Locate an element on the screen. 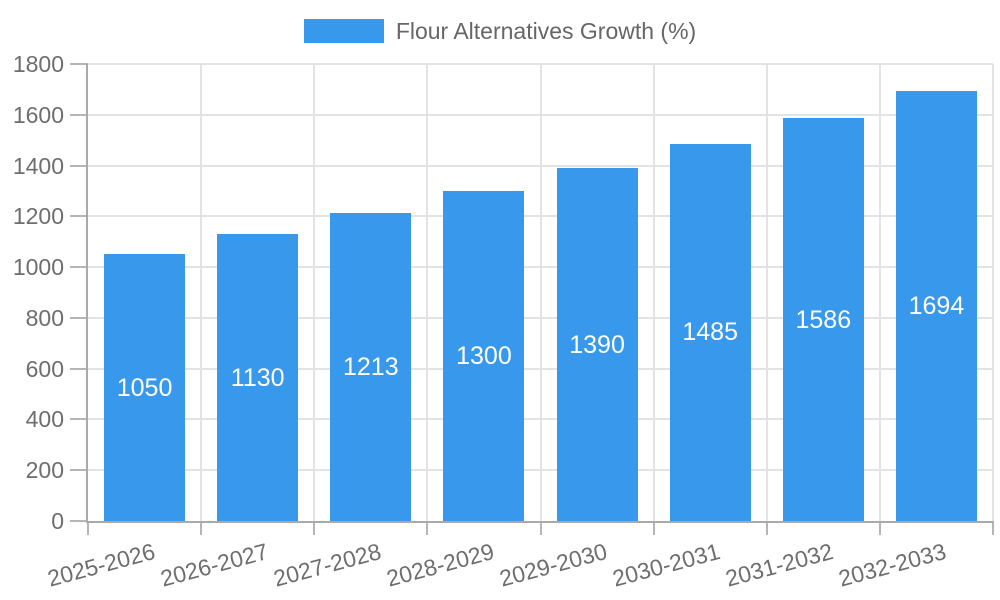  y-axis-tick-label: 400 is located at coordinates (44, 419).